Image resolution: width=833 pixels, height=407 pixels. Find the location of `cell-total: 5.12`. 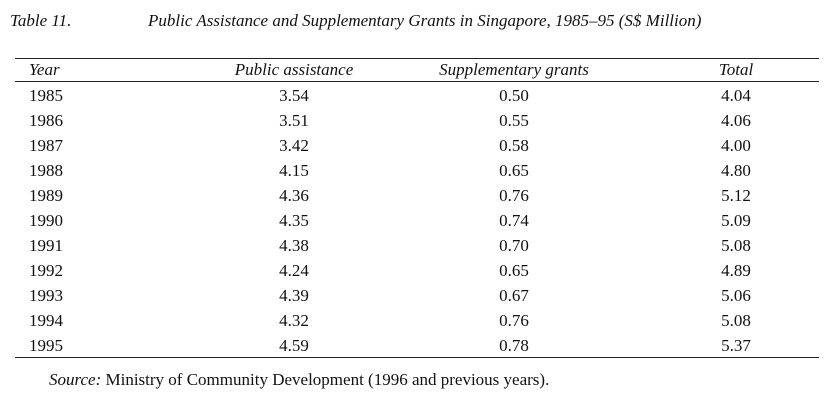

cell-total: 5.12 is located at coordinates (736, 195).